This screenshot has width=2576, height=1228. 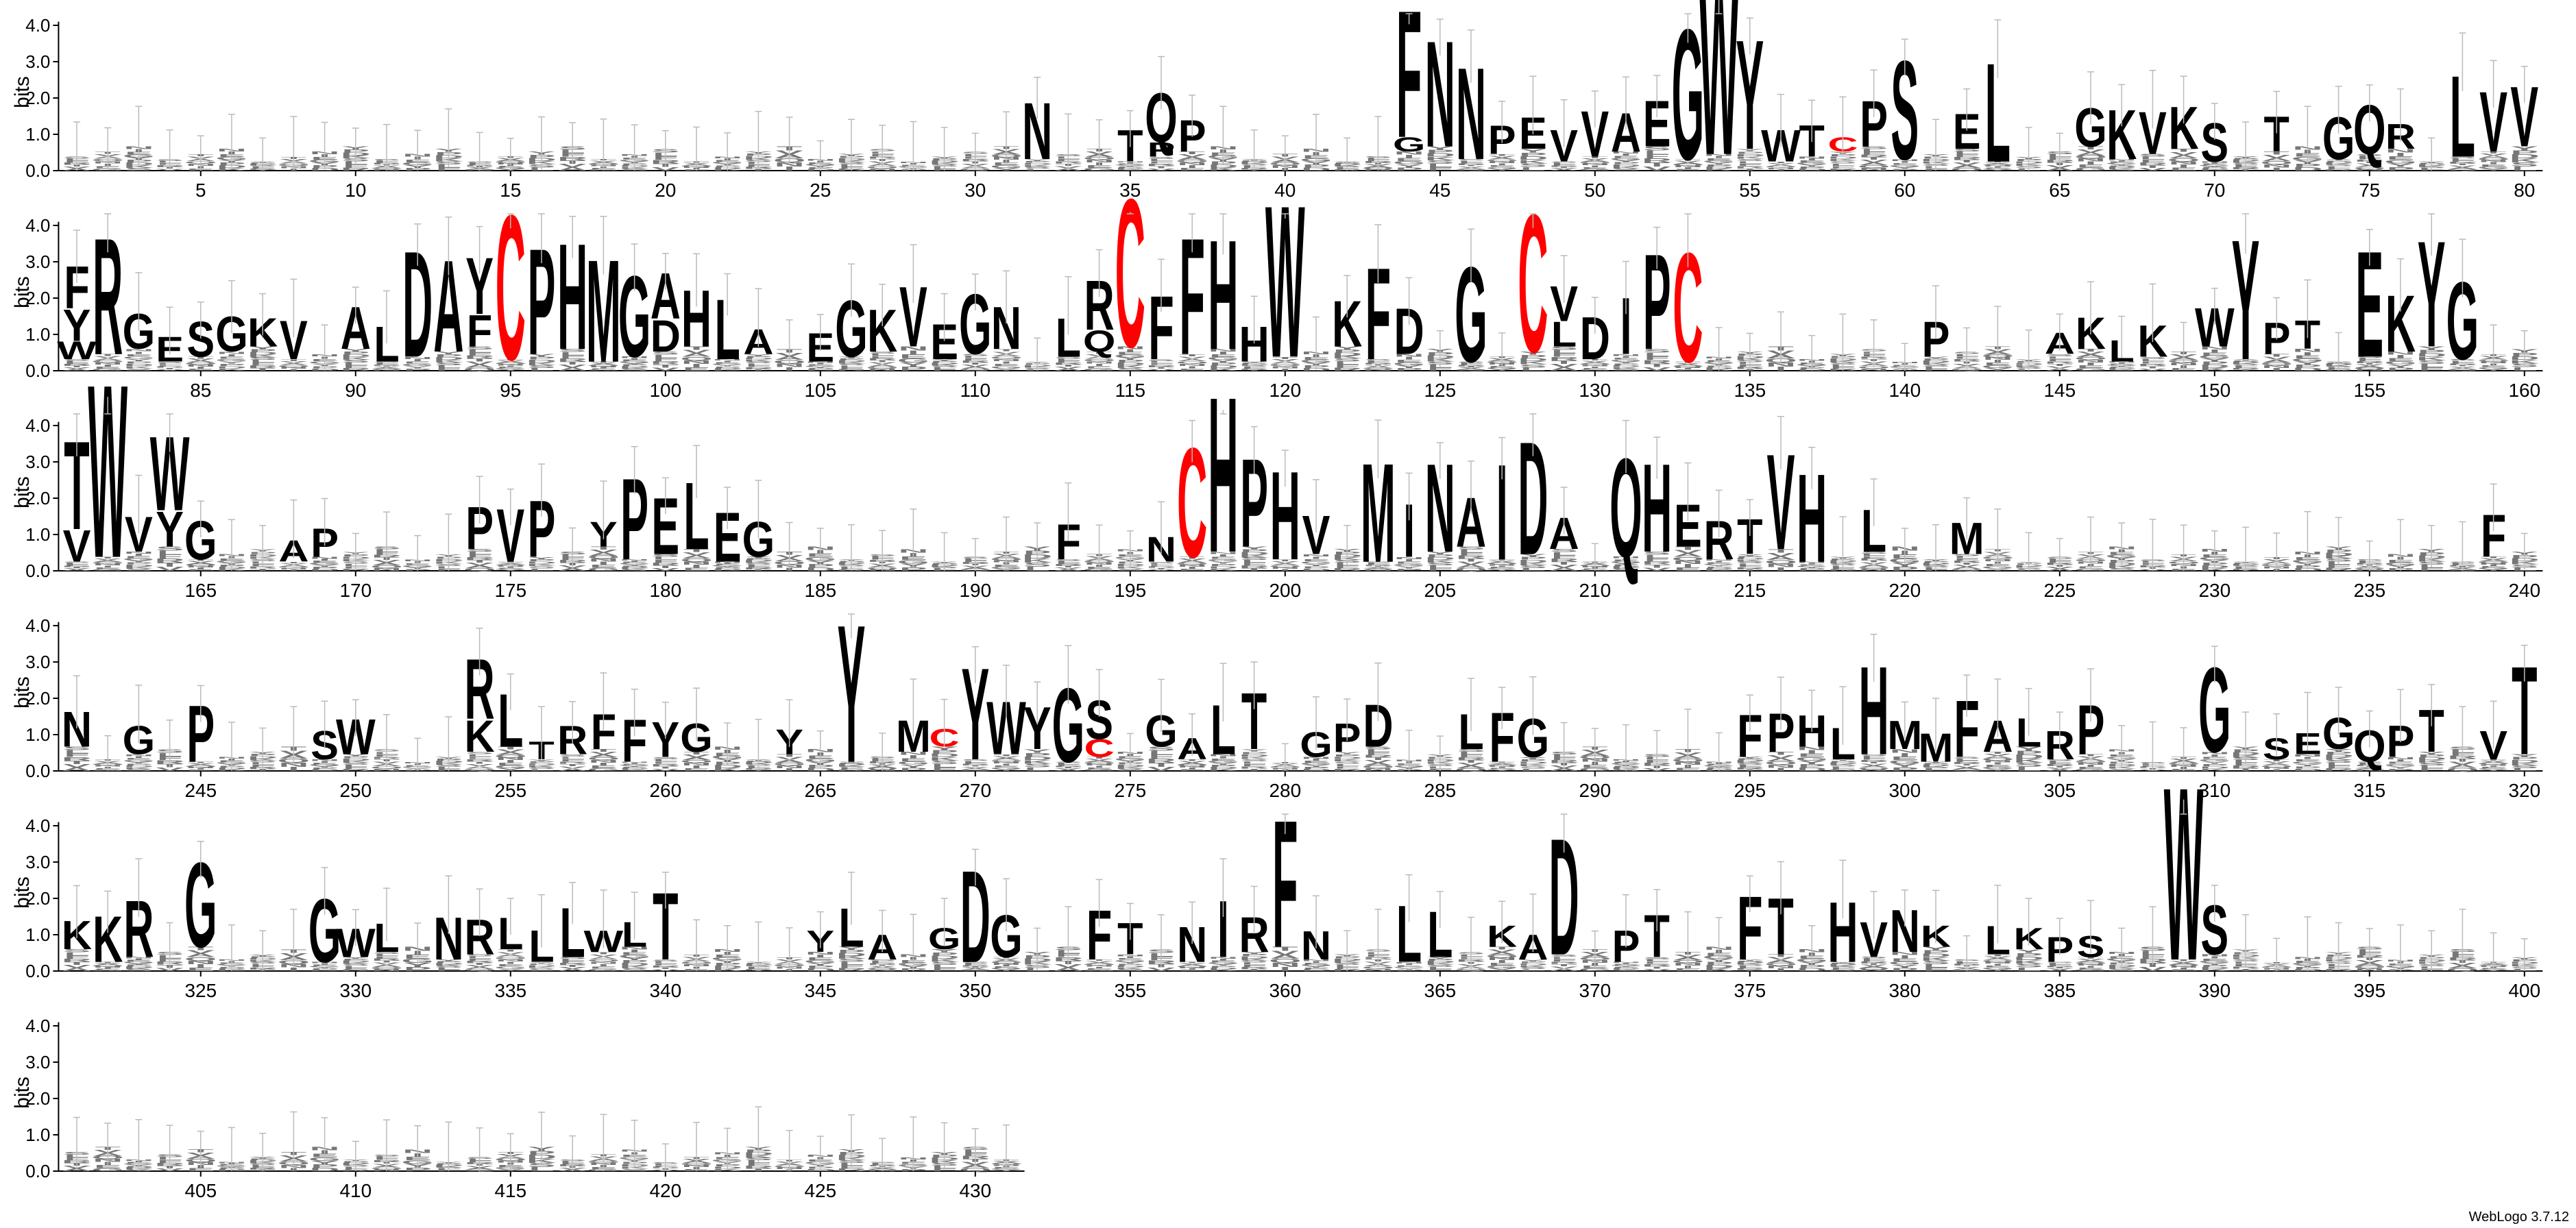 I want to click on x-tick-label: 95, so click(x=510, y=390).